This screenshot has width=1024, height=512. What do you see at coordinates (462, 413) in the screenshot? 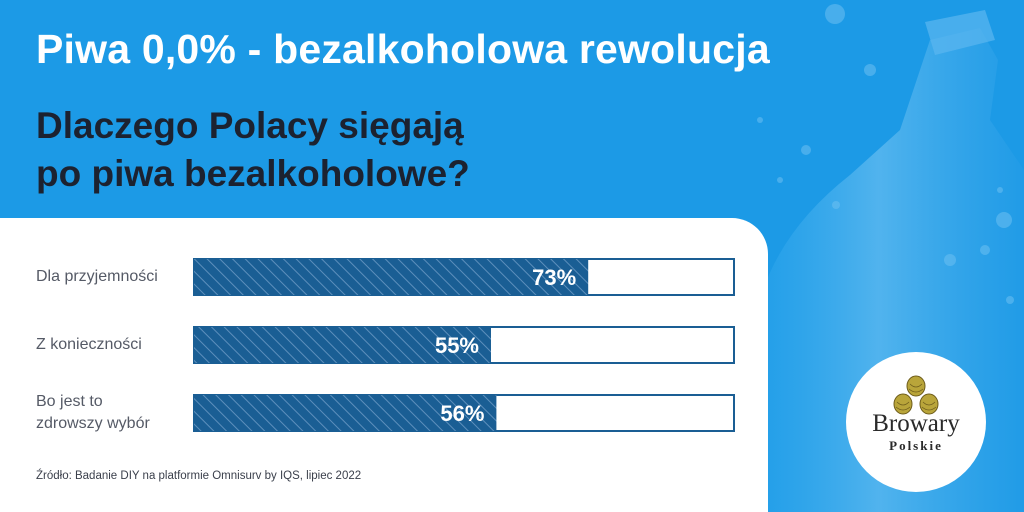
I see `bar-value-label-3: 56%` at bounding box center [462, 413].